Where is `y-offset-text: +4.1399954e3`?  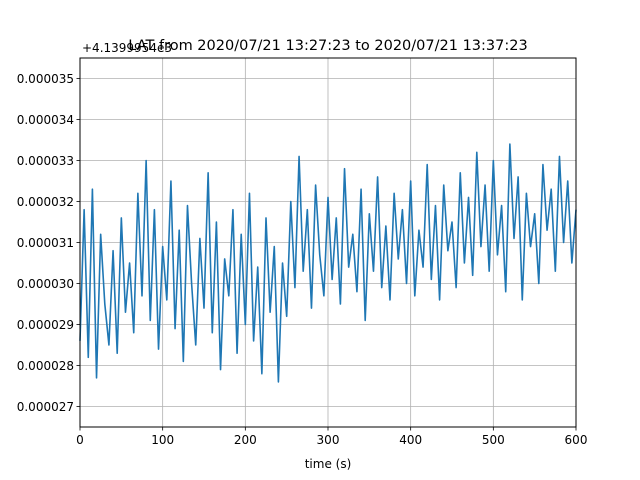
y-offset-text: +4.1399954e3 is located at coordinates (127, 48).